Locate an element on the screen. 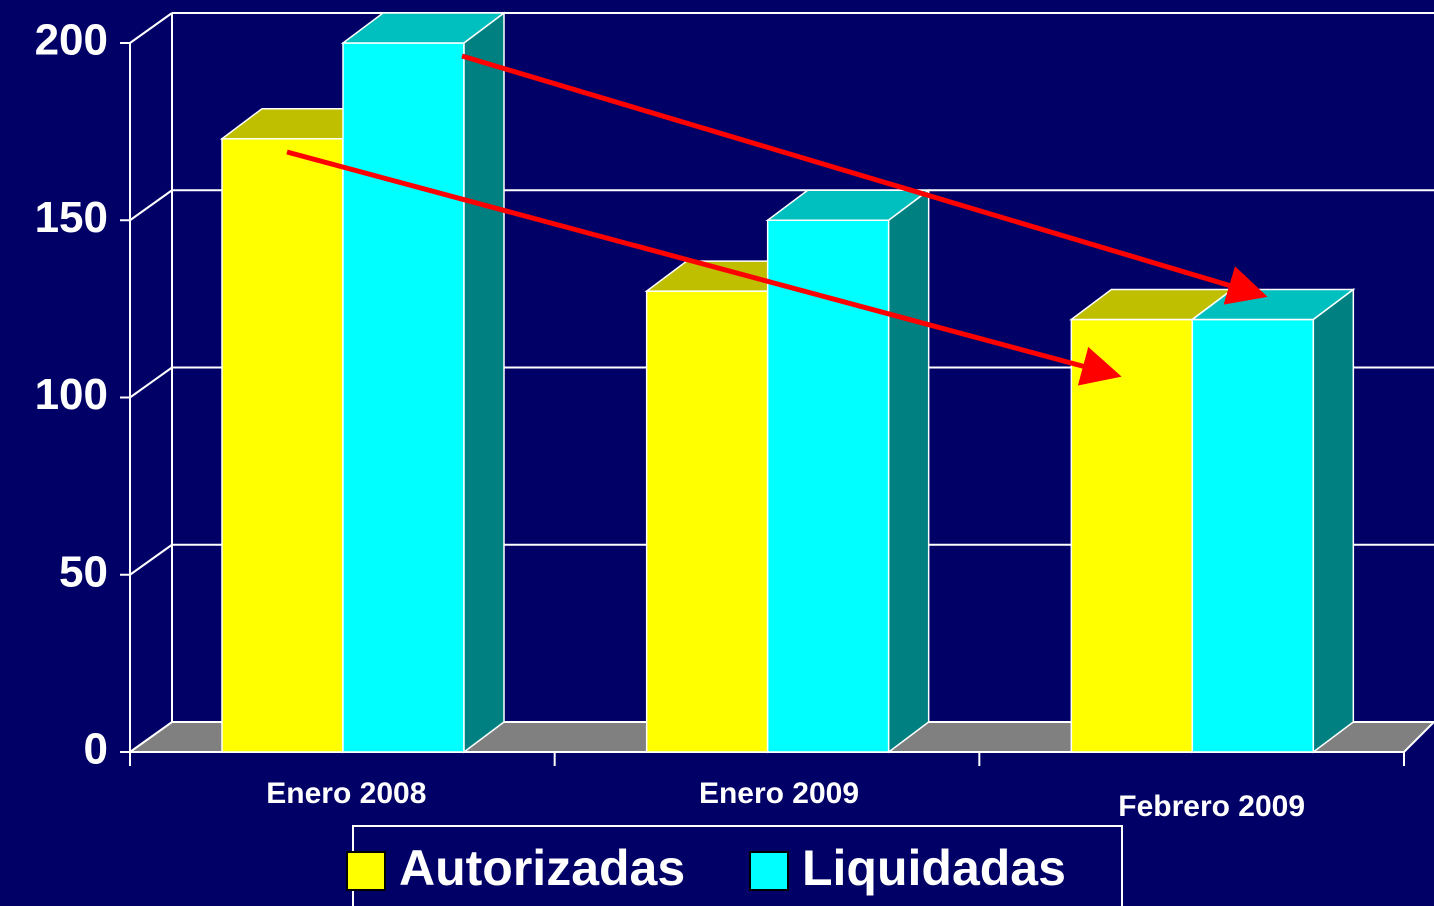 The height and width of the screenshot is (906, 1434). x-tick-label: Enero 2009 is located at coordinates (779, 793).